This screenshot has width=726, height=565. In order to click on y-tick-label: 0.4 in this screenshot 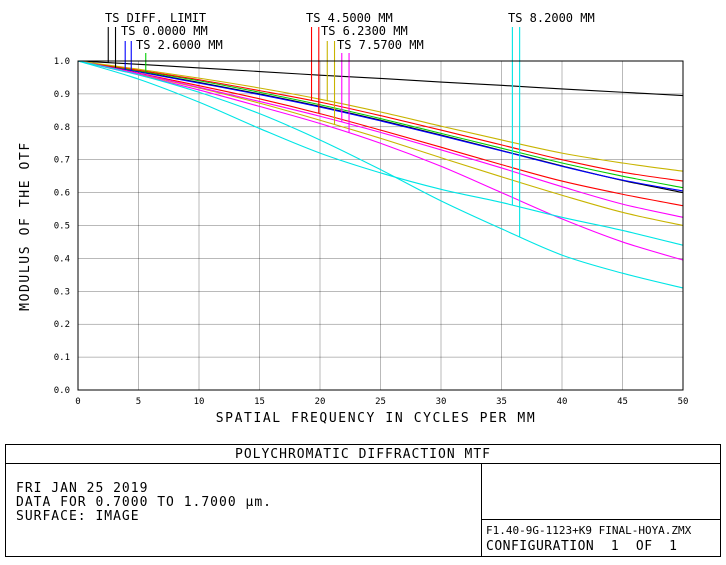, I will do `click(62, 259)`.